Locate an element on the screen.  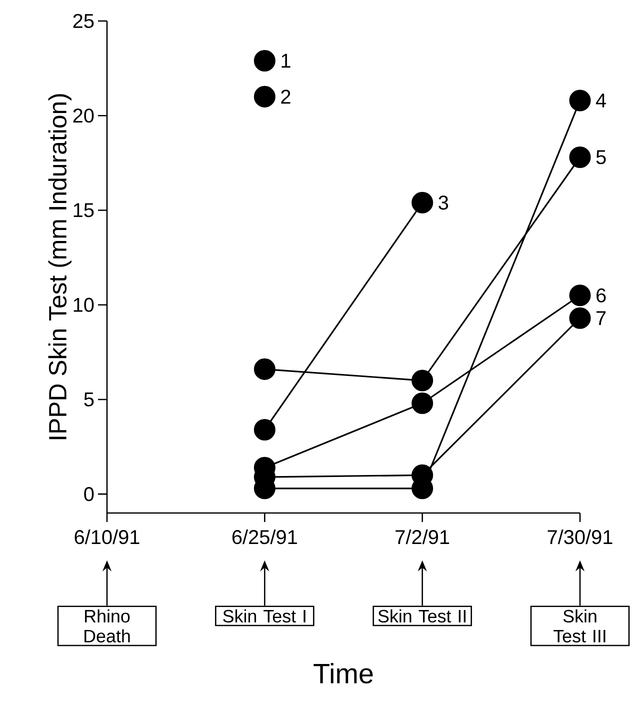
y-tick-label: 20 is located at coordinates (83, 115).